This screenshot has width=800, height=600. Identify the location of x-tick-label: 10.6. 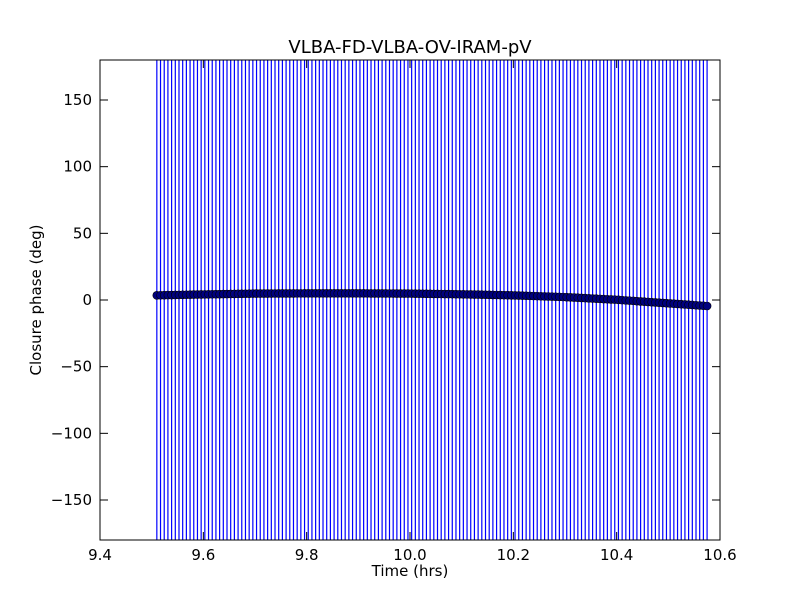
(719, 555).